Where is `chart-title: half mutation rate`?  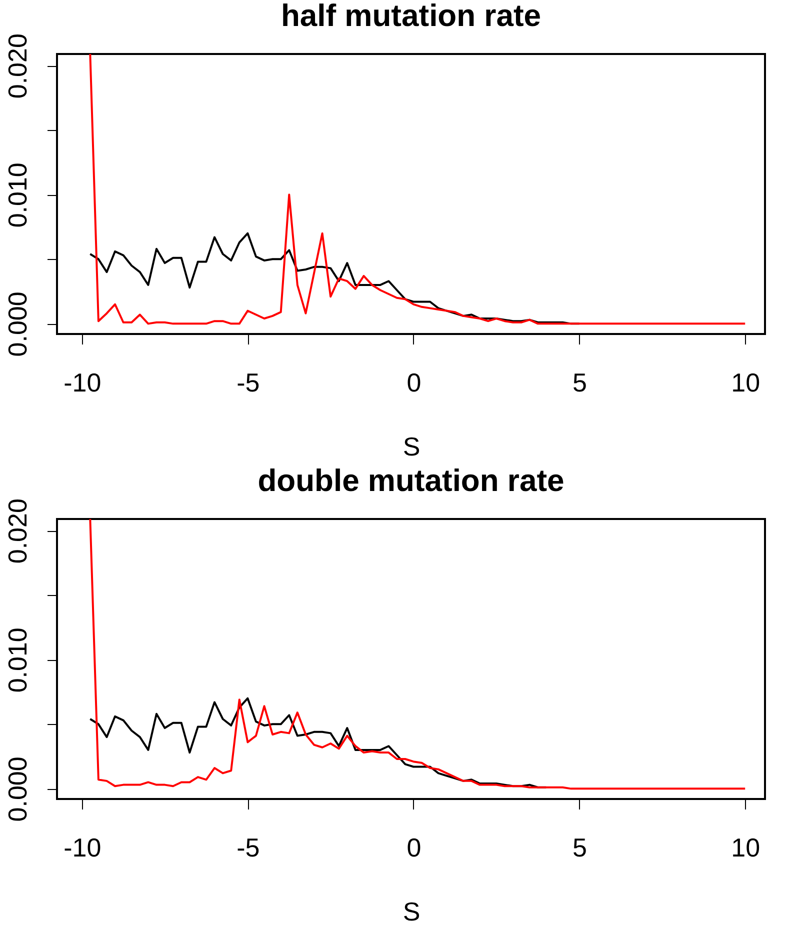
chart-title: half mutation rate is located at coordinates (411, 17).